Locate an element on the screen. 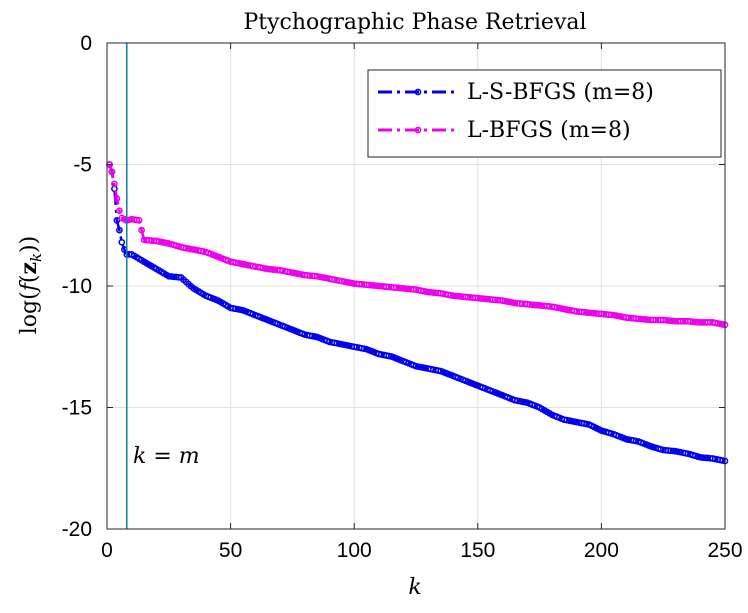  legend-box is located at coordinates (544, 113).